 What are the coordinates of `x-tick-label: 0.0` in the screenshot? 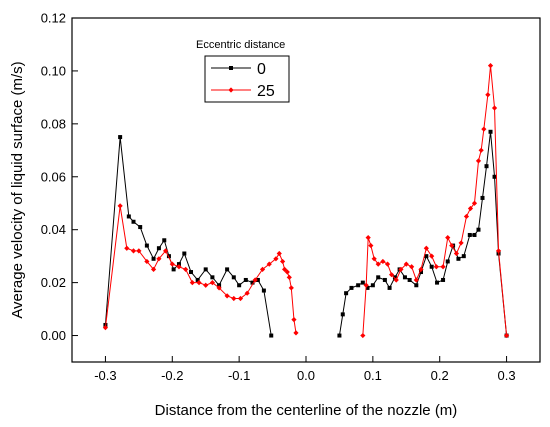 It's located at (306, 375).